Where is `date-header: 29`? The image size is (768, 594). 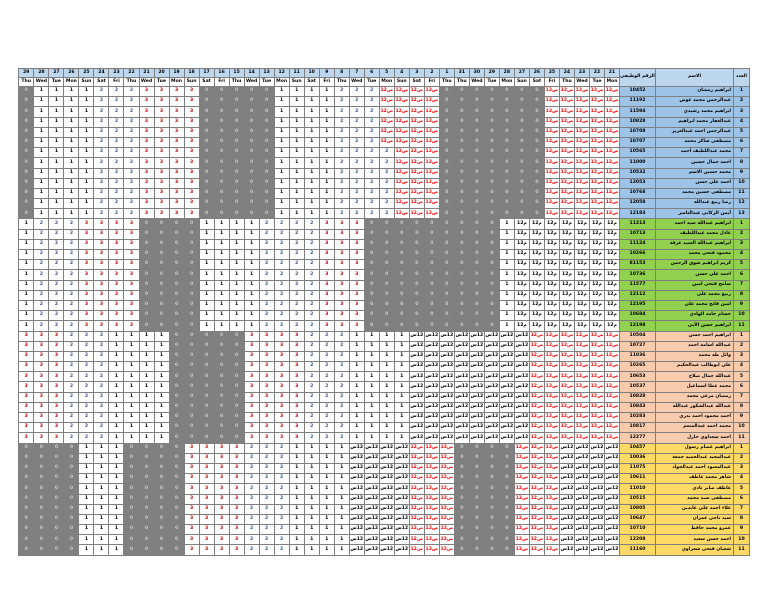 date-header: 29 is located at coordinates (491, 73).